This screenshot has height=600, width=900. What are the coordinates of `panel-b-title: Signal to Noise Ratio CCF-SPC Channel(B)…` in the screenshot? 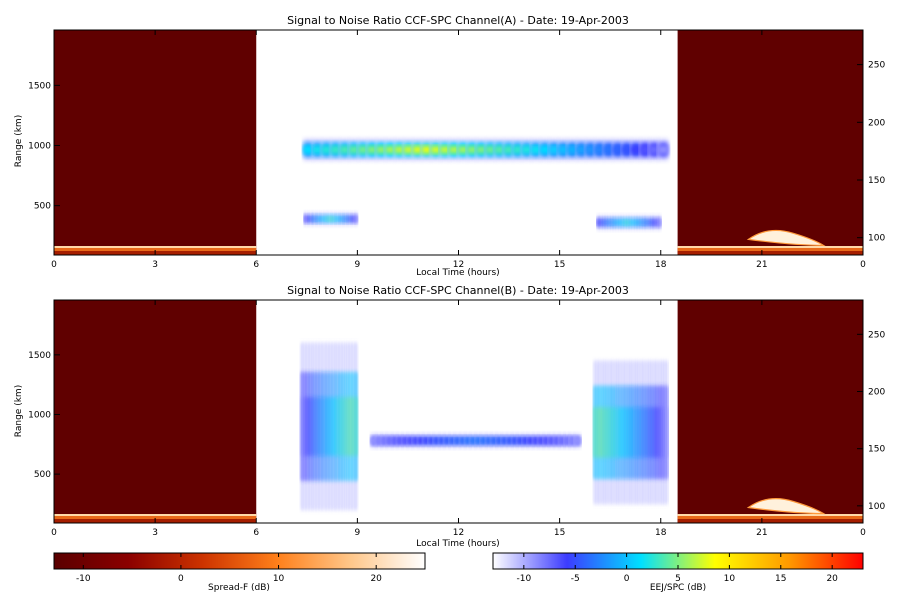 It's located at (458, 290).